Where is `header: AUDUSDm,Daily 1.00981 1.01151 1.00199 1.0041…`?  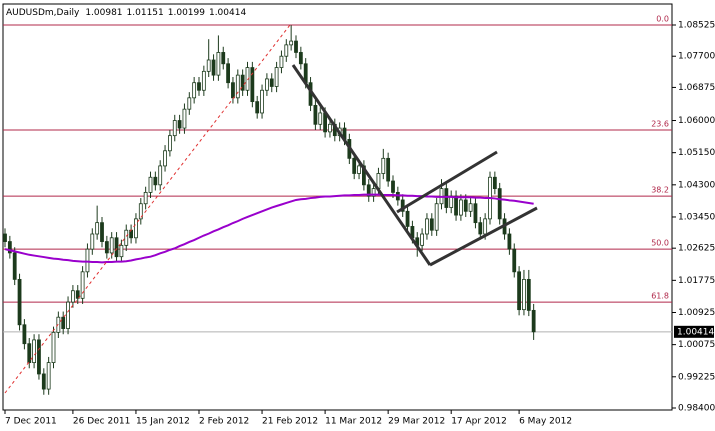 header: AUDUSDm,Daily 1.00981 1.01151 1.00199 1.0041… is located at coordinates (126, 13).